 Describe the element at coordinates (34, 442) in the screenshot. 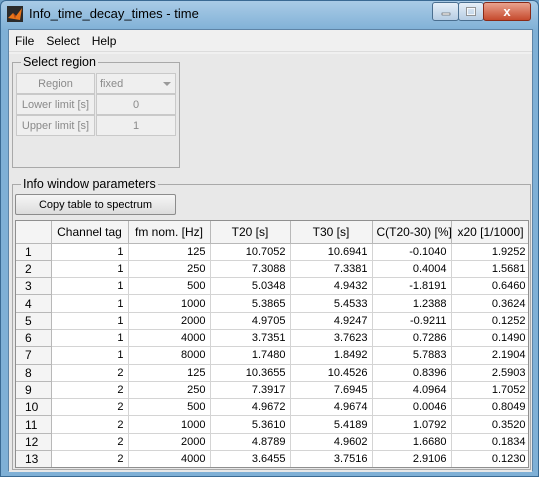

I see `row-header: 12` at that location.